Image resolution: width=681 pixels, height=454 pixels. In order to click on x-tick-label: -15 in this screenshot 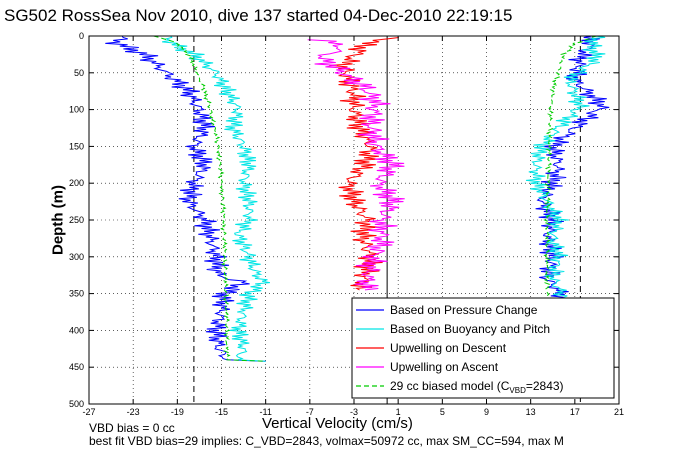, I will do `click(221, 412)`.